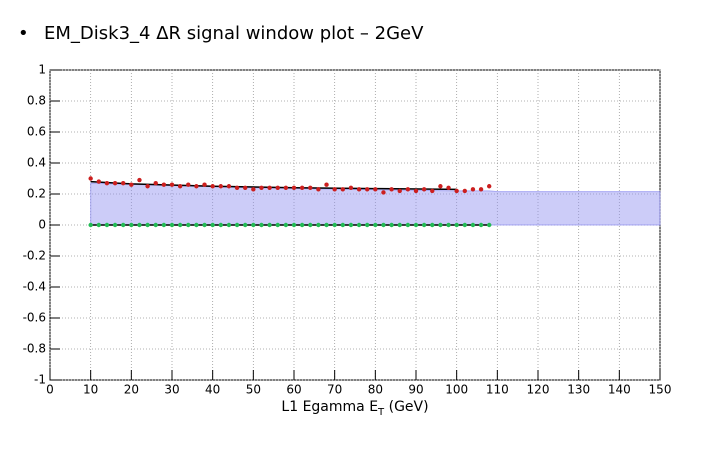 The height and width of the screenshot is (450, 720). Describe the element at coordinates (36, 101) in the screenshot. I see `y-tick-label: 0.8` at that location.